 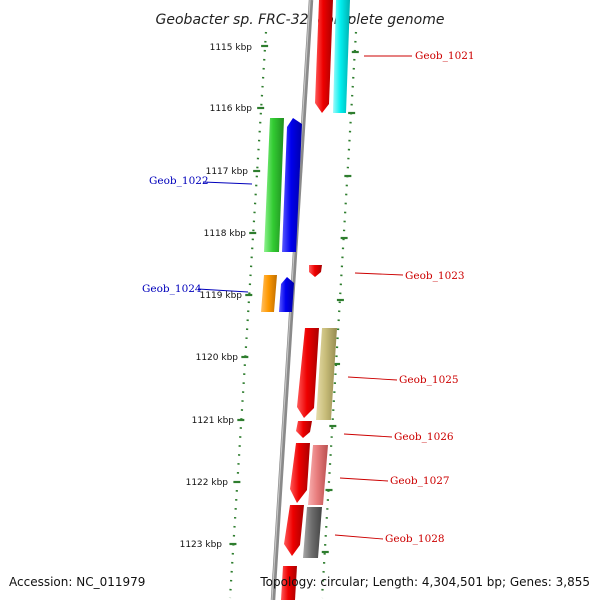 What do you see at coordinates (318, 475) in the screenshot?
I see `gene-arrow-pink` at bounding box center [318, 475].